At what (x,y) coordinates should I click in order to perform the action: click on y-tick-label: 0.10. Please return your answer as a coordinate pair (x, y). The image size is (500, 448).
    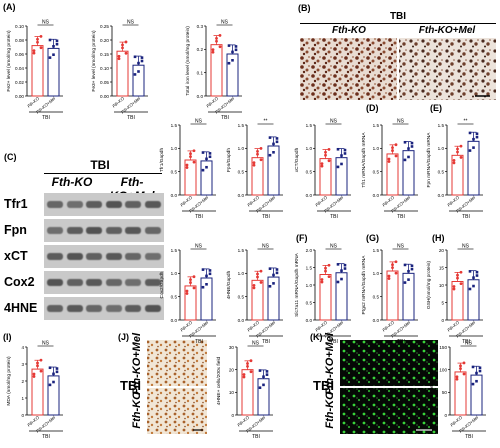
    Looking at the image, I should click on (104, 68).